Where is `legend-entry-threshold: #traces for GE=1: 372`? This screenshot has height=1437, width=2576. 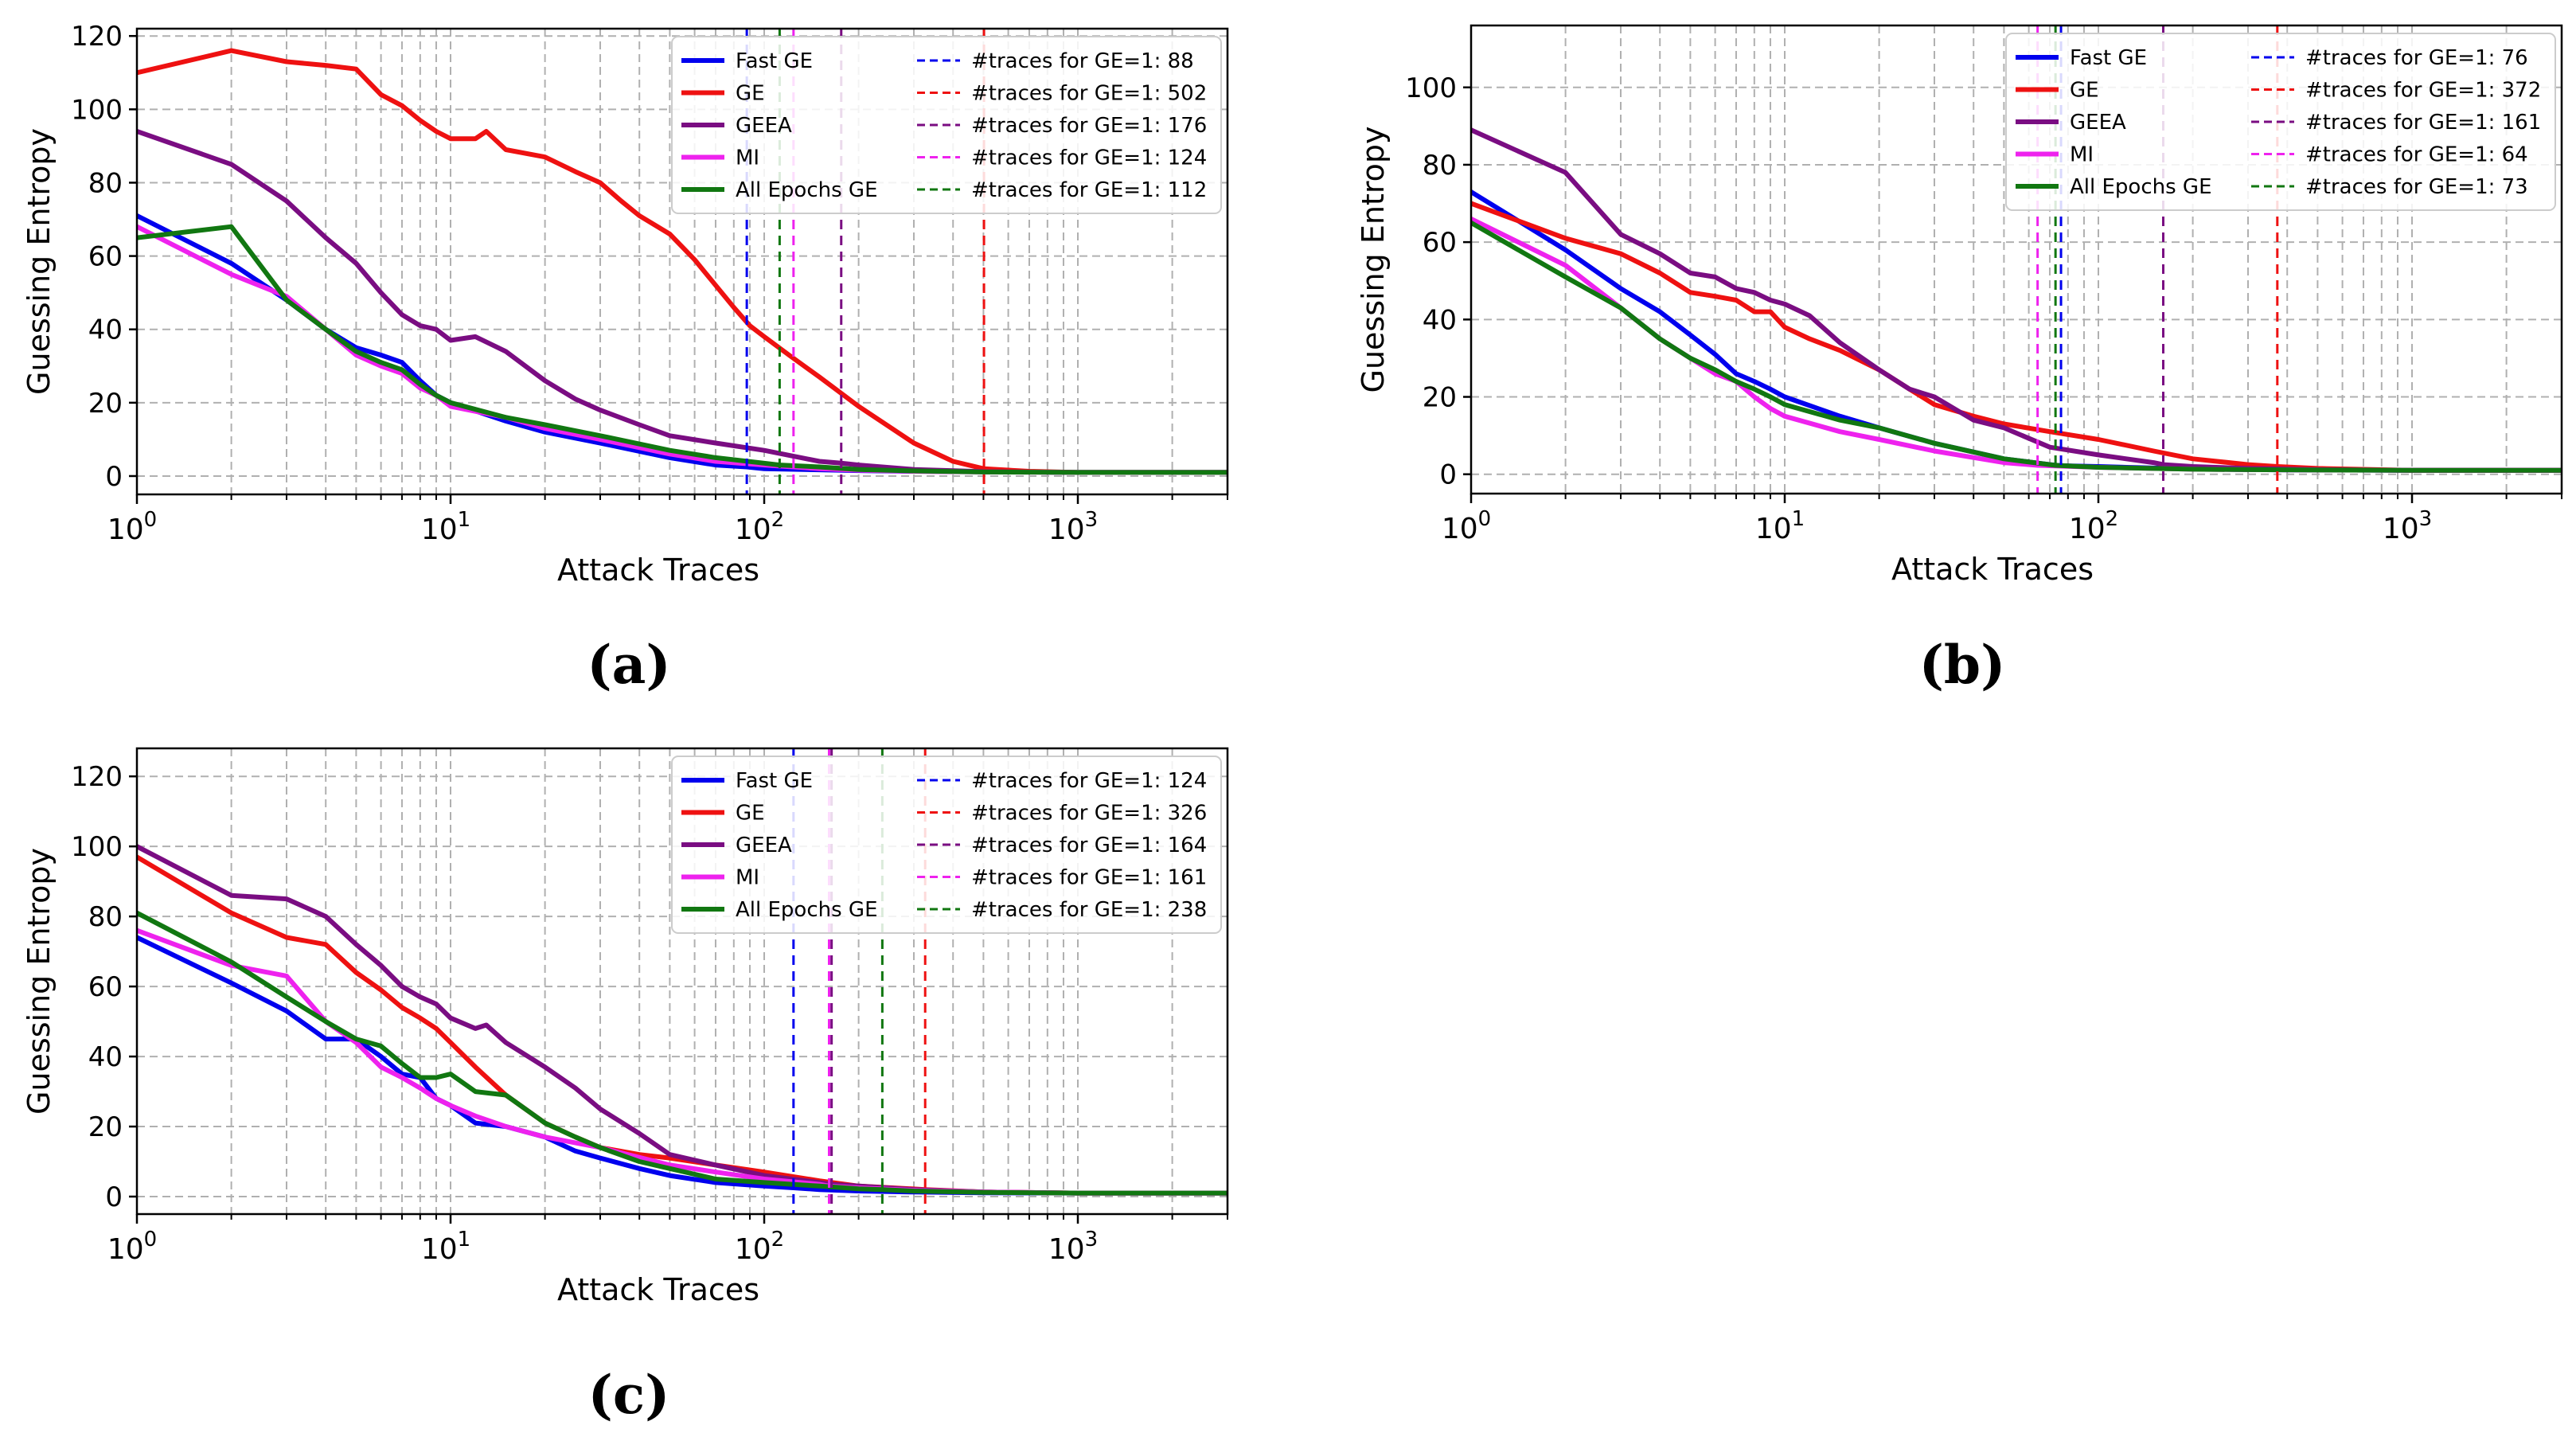 legend-entry-threshold: #traces for GE=1: 372 is located at coordinates (2423, 91).